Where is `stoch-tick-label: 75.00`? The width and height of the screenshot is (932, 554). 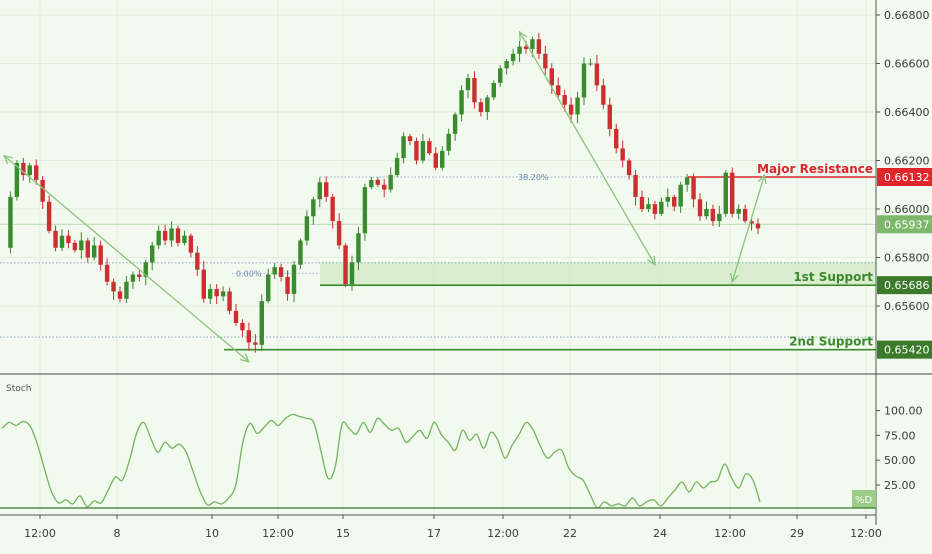
stoch-tick-label: 75.00 is located at coordinates (900, 435).